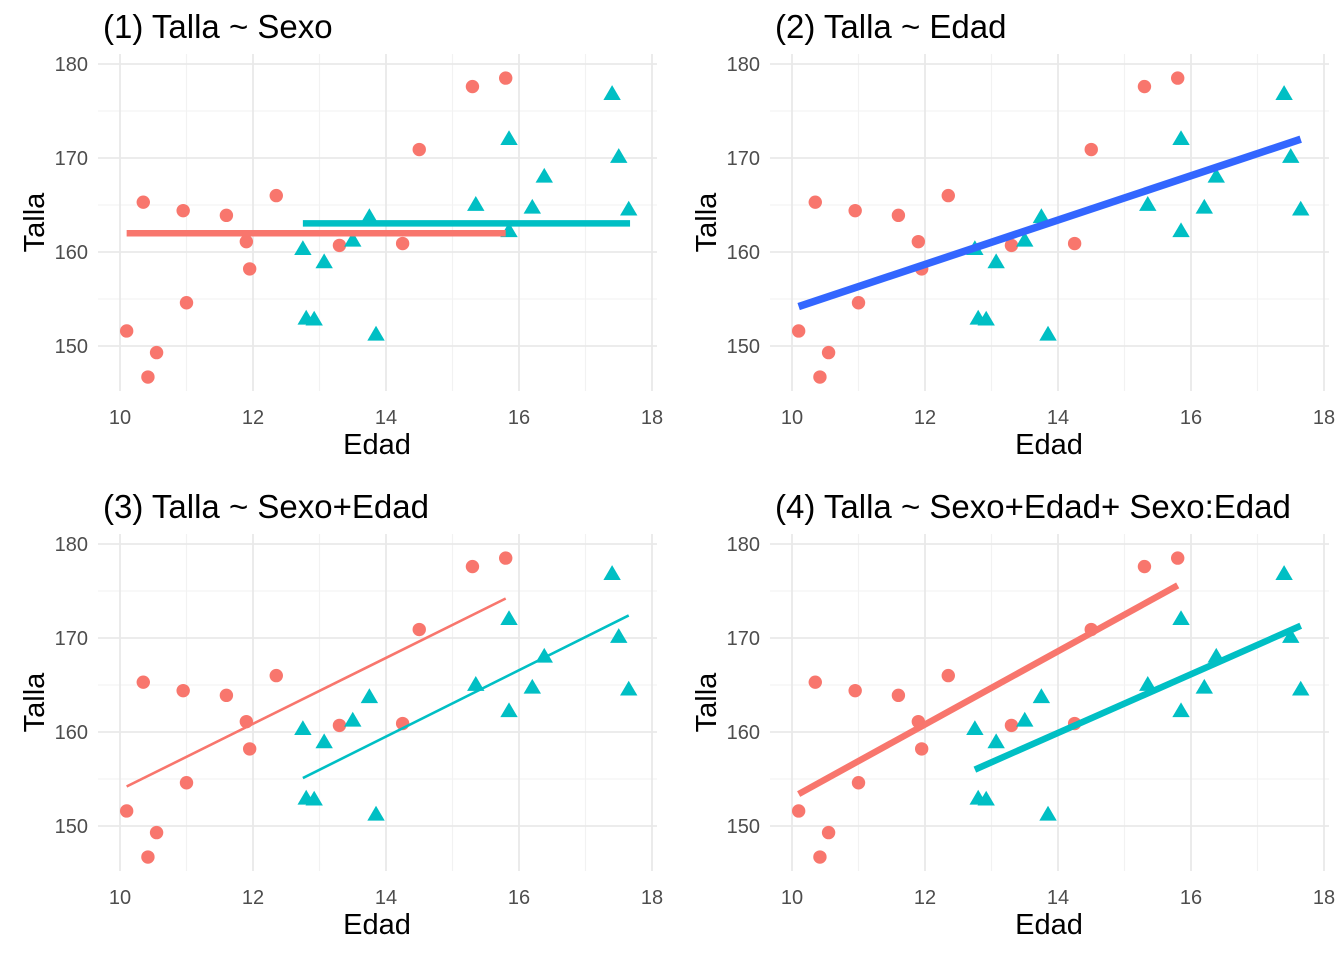 The image size is (1344, 960). I want to click on panel-title: (2) Talla ~ Edad, so click(890, 26).